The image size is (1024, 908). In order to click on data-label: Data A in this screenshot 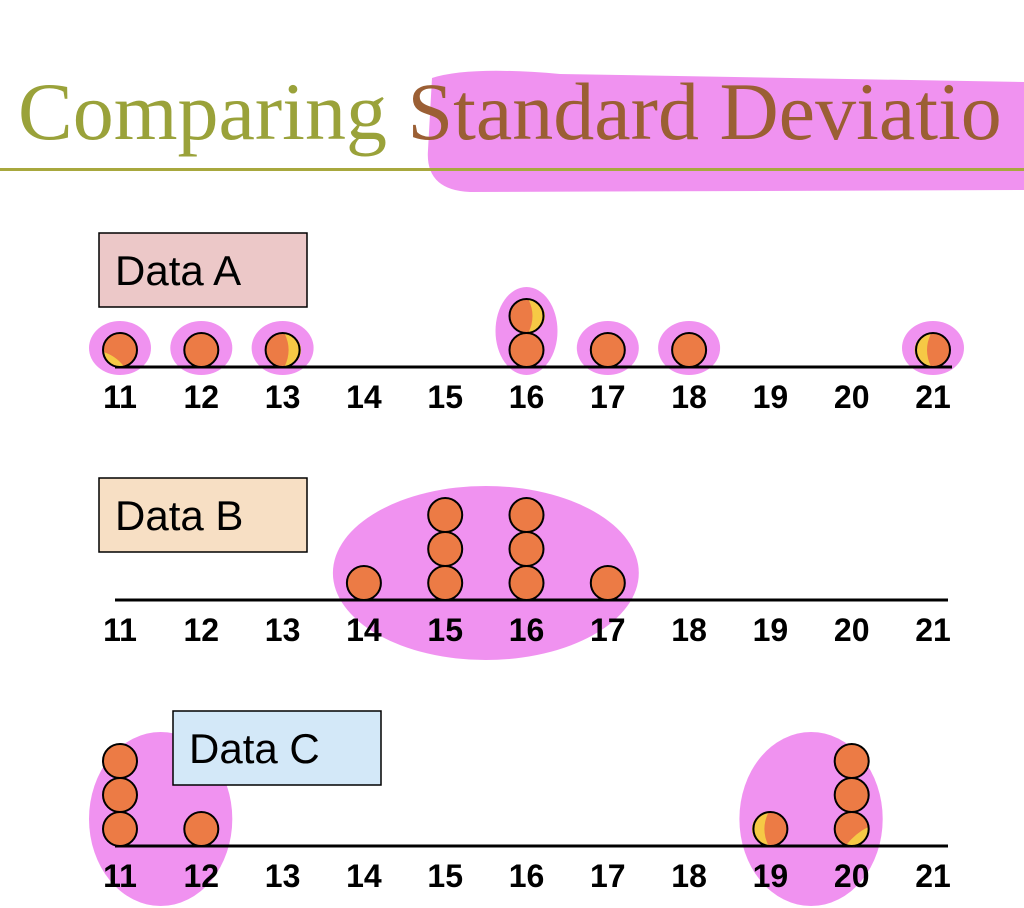, I will do `click(178, 270)`.